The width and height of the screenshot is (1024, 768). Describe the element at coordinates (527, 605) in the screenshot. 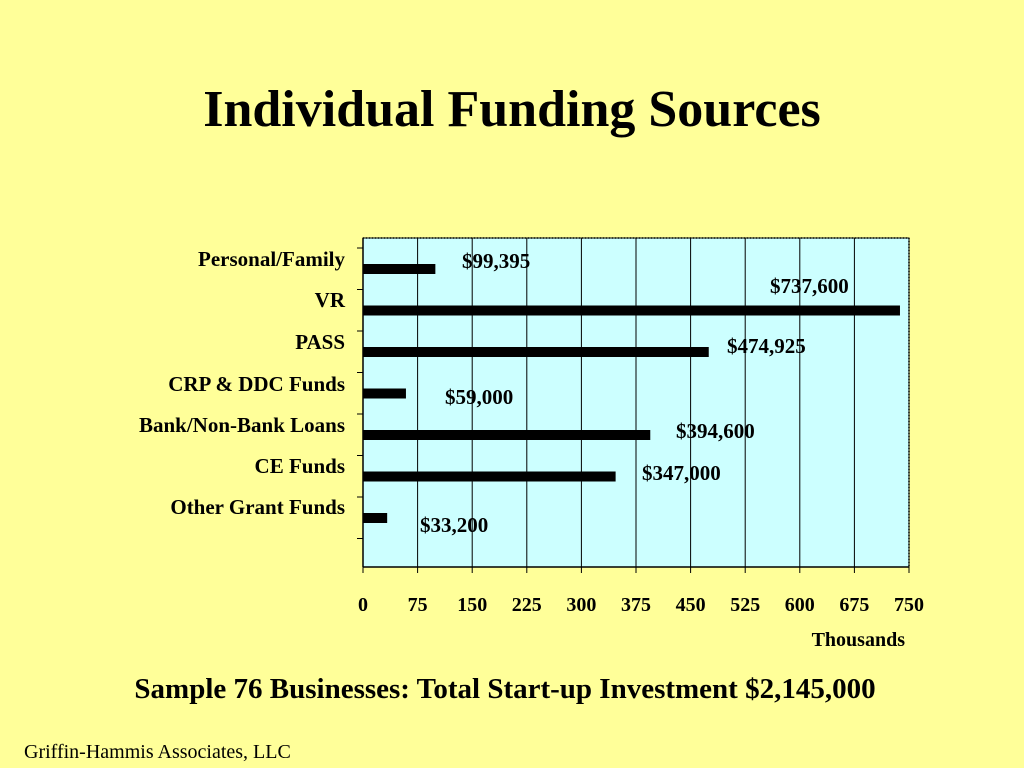

I see `x-tick-label: 225` at that location.